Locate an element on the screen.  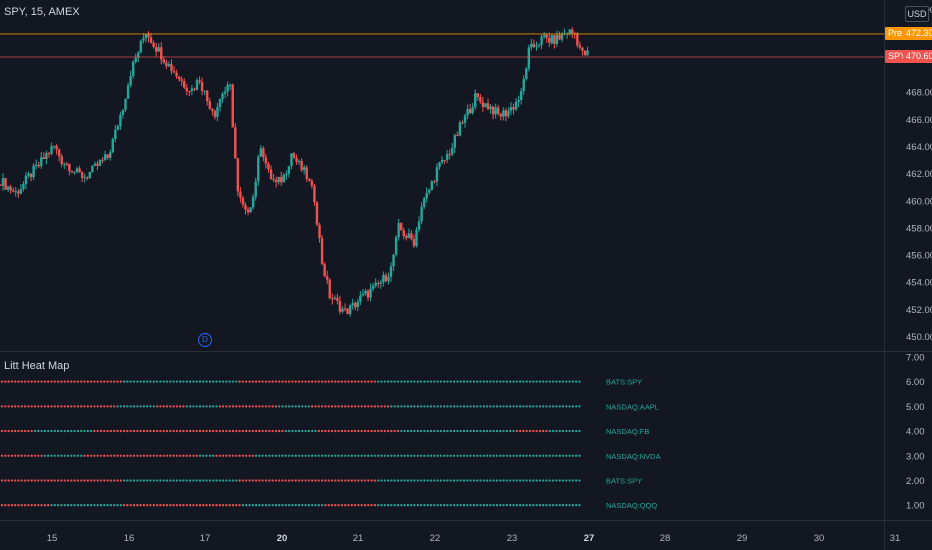
dividend-event-icon: D is located at coordinates (205, 340).